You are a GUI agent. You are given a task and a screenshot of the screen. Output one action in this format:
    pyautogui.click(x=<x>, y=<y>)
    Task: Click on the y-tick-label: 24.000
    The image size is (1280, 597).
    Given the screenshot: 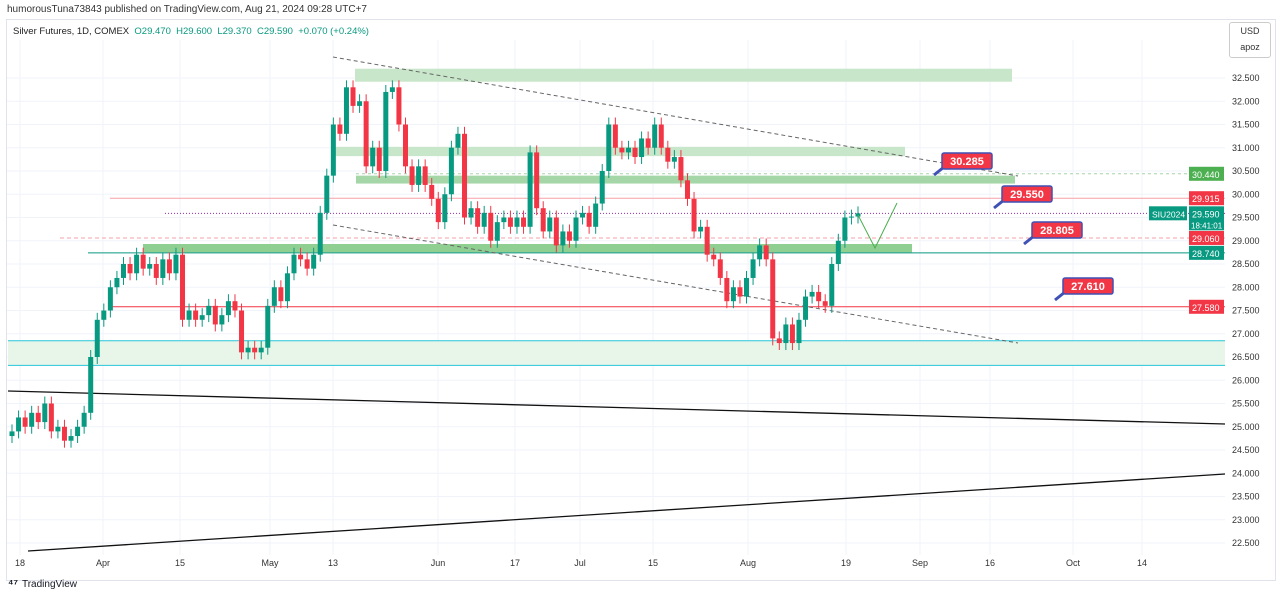 What is the action you would take?
    pyautogui.click(x=1246, y=473)
    